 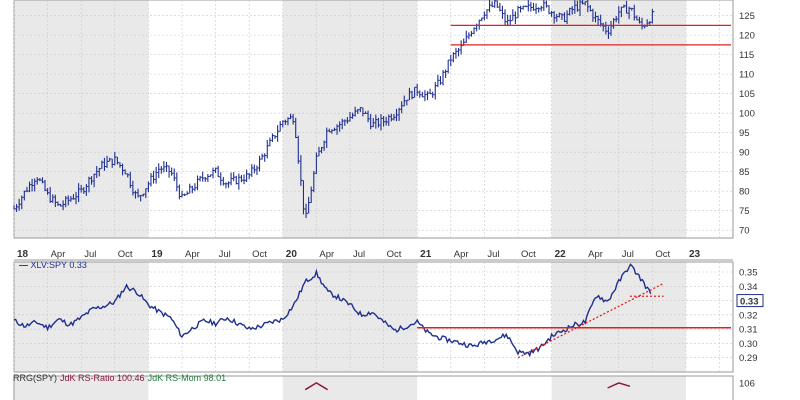 I want to click on price-y-tick-label: 120, so click(x=747, y=36).